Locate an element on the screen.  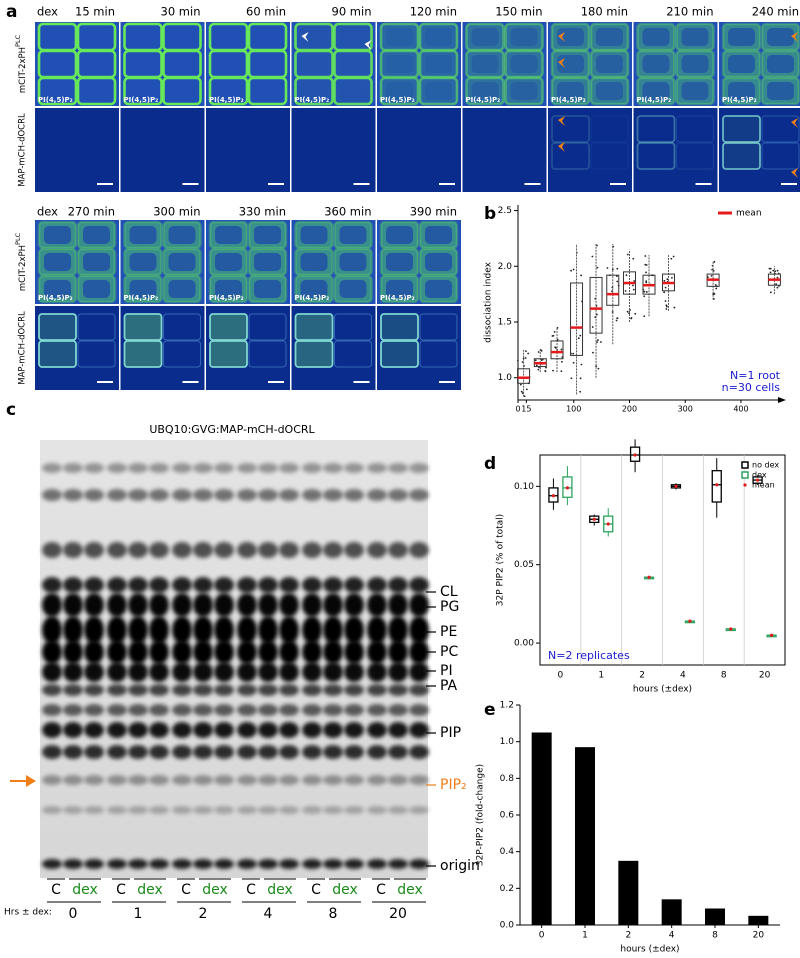
x-tick-label: 200 is located at coordinates (629, 409).